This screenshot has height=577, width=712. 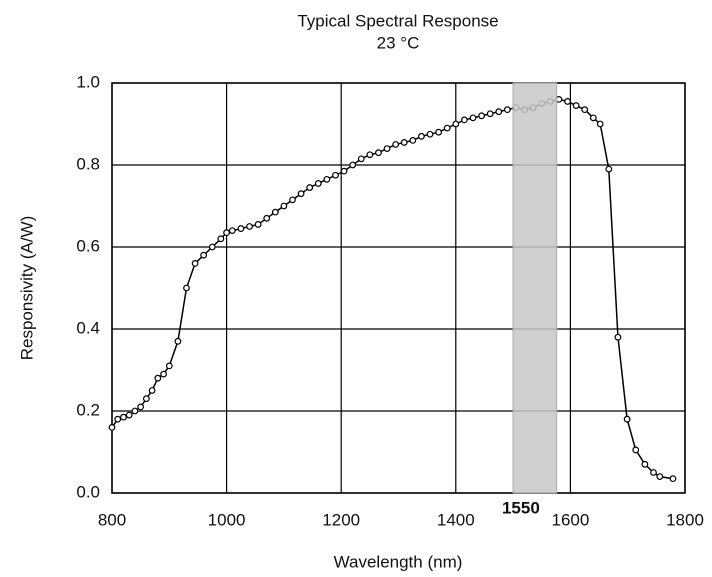 I want to click on x-tick-label: 800, so click(x=112, y=519).